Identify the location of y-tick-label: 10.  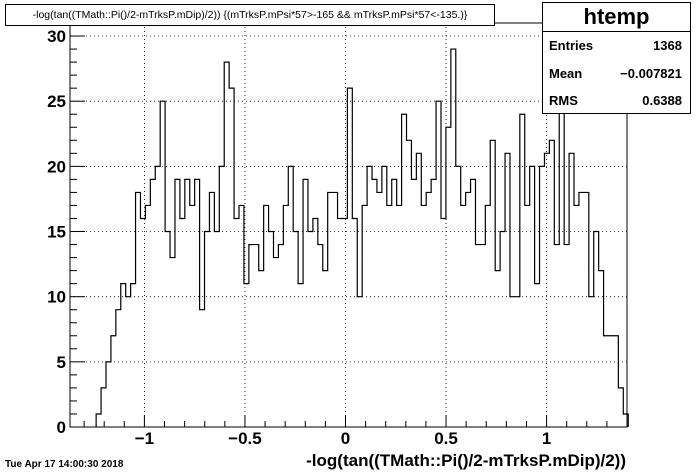
(56, 297).